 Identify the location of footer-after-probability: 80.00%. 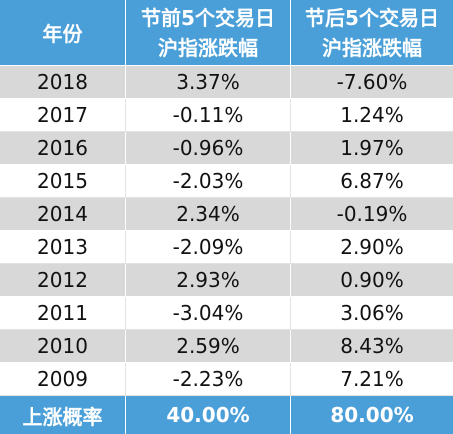
(372, 415).